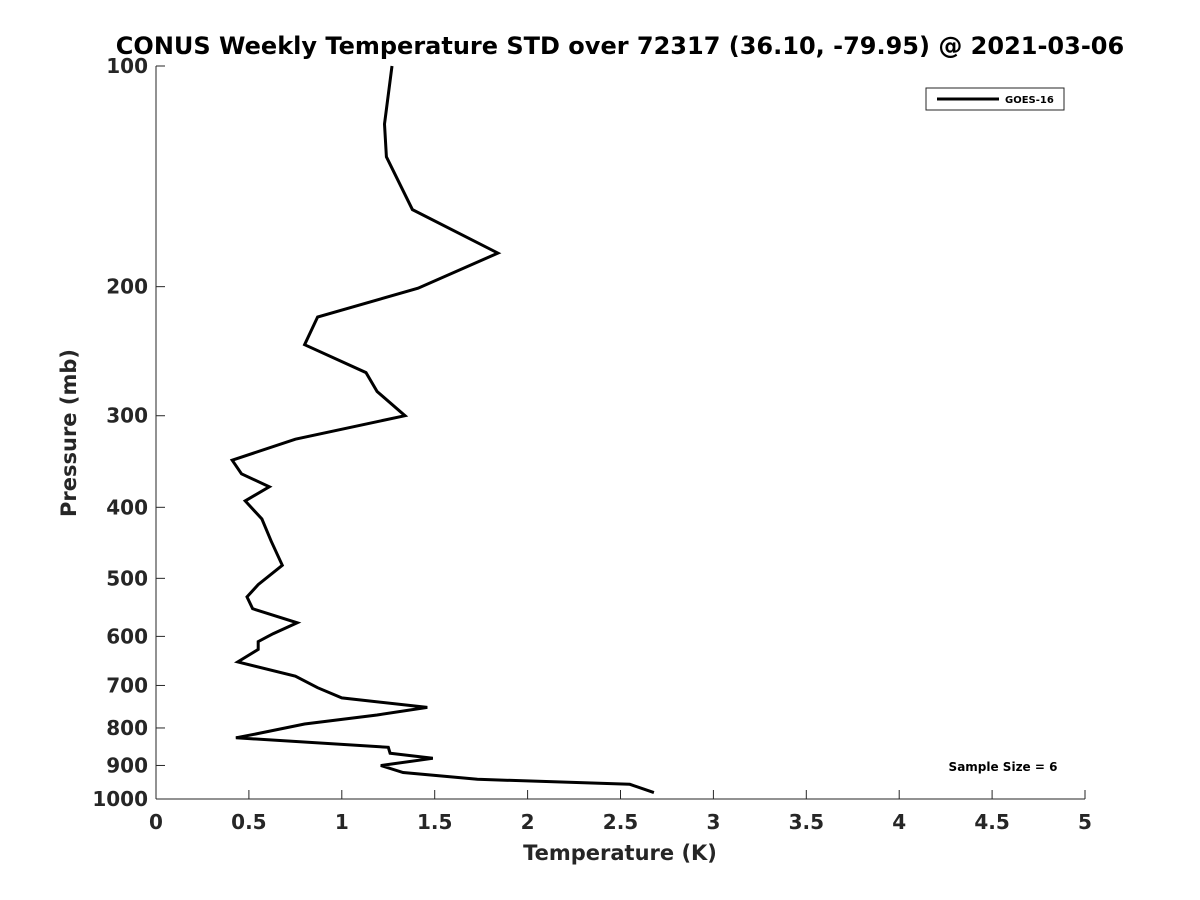 The image size is (1200, 900). Describe the element at coordinates (69, 433) in the screenshot. I see `y-axis-label: Pressure (mb)` at that location.